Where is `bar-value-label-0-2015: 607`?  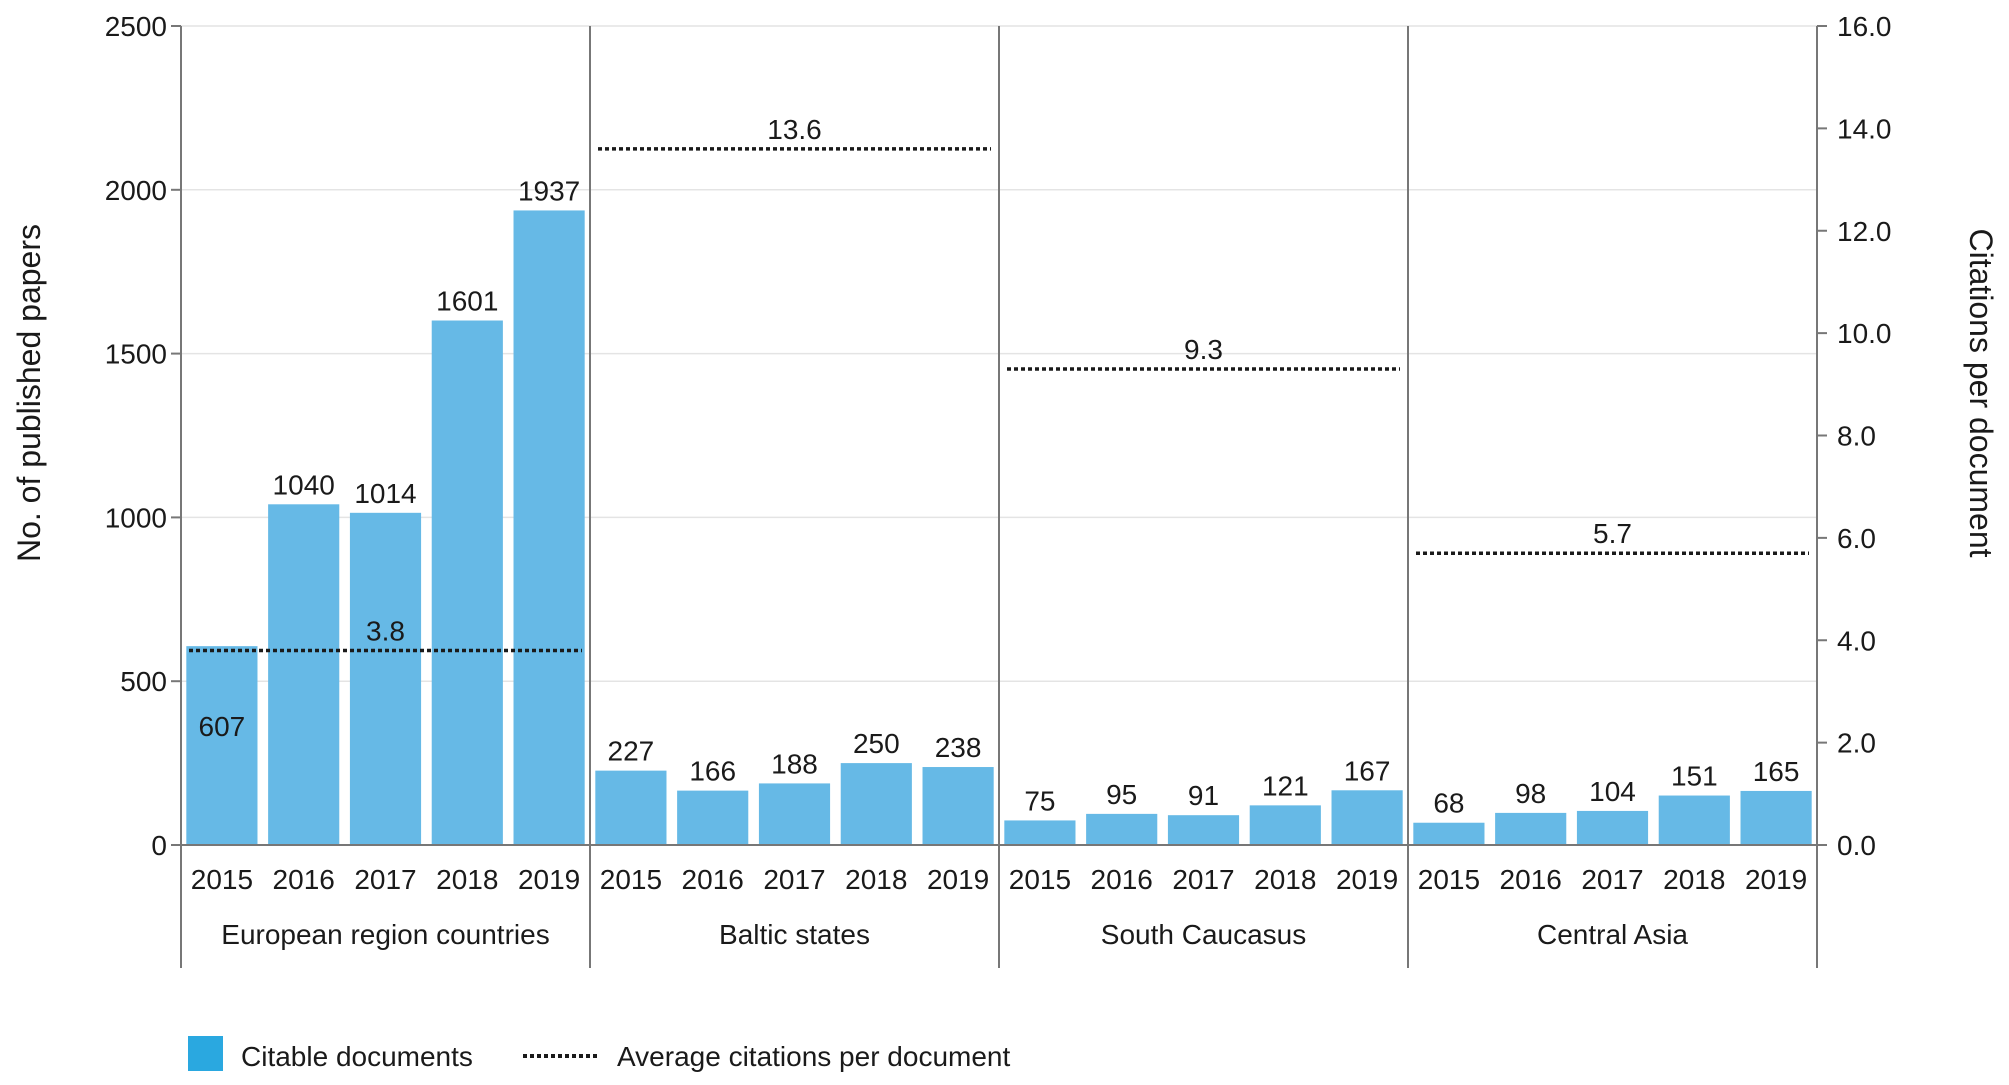 bar-value-label-0-2015: 607 is located at coordinates (222, 726).